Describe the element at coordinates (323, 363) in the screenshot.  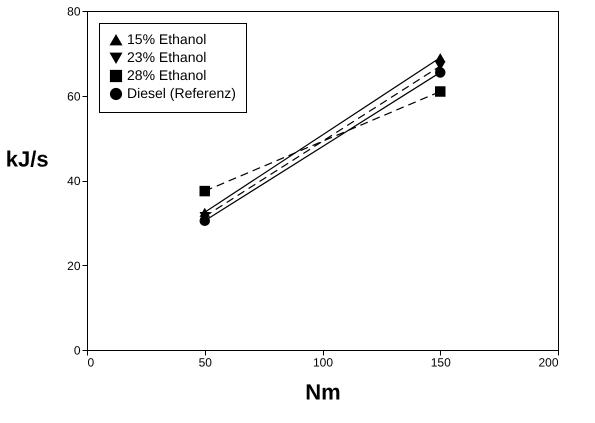
I see `x-tick-label: 100` at that location.